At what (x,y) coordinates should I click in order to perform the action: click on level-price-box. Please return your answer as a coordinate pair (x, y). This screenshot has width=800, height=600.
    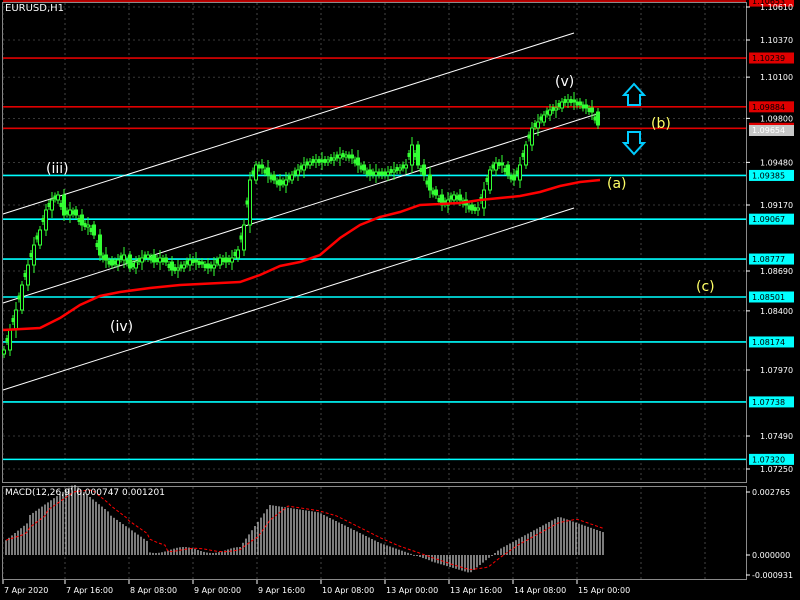
    Looking at the image, I should click on (771, 175).